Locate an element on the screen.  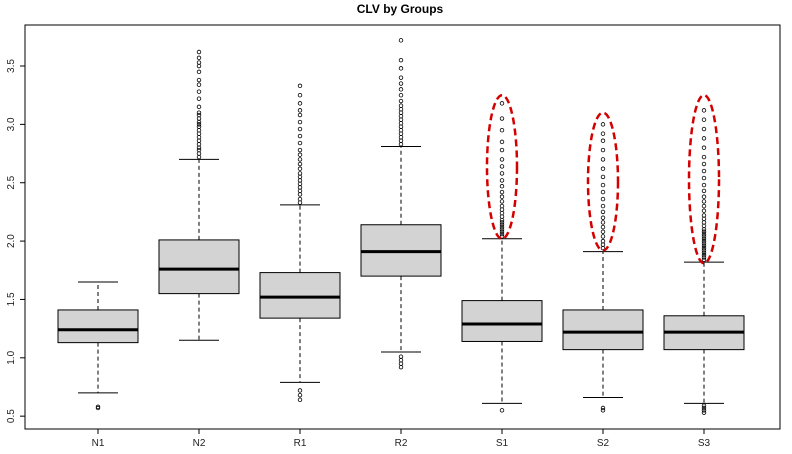
chart-title: CLV by Groups is located at coordinates (400, 9).